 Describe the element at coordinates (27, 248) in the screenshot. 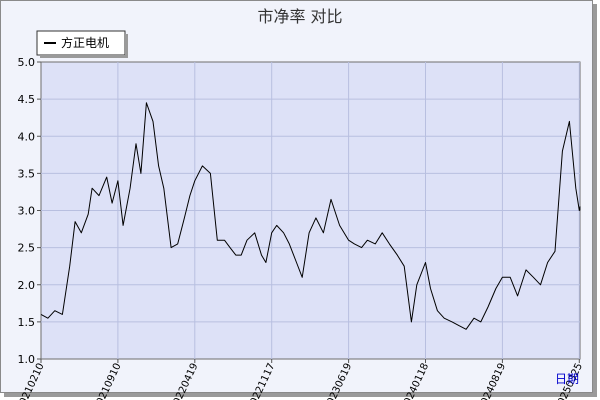

I see `y-tick-label: 2.5` at that location.